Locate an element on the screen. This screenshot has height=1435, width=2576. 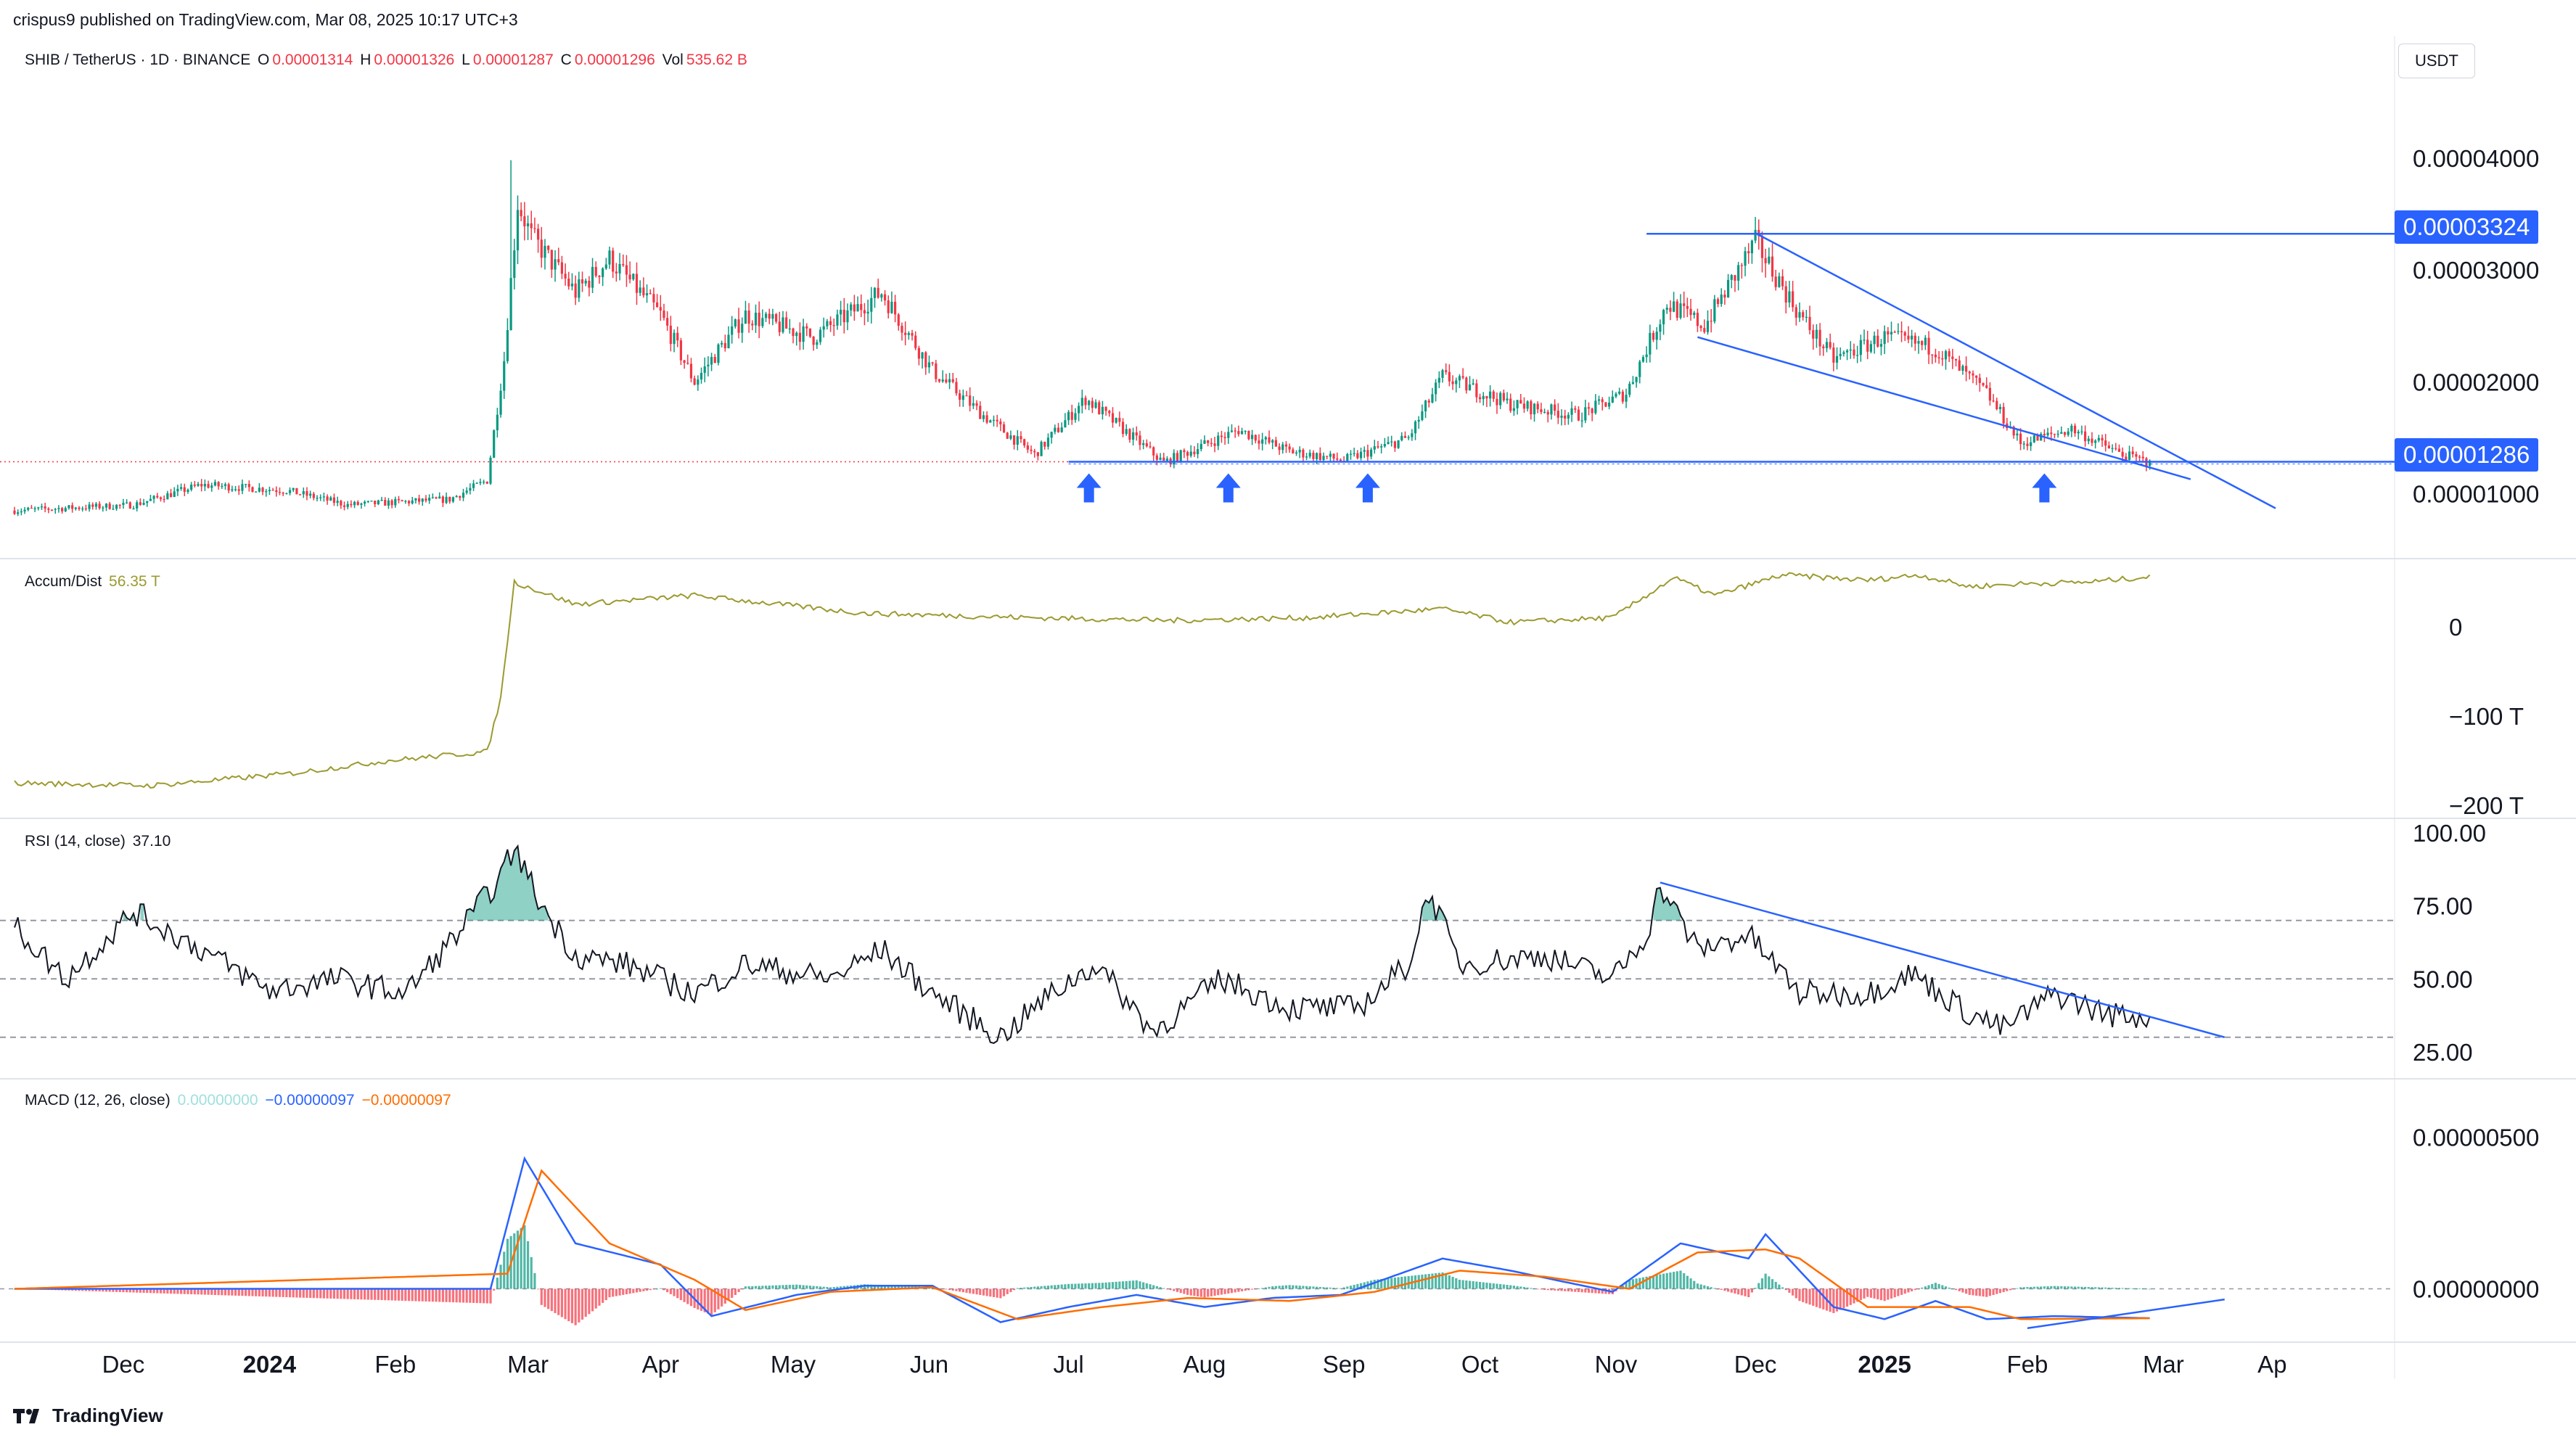
rsi-legend: RSI (14, close) 37.10 is located at coordinates (99, 841).